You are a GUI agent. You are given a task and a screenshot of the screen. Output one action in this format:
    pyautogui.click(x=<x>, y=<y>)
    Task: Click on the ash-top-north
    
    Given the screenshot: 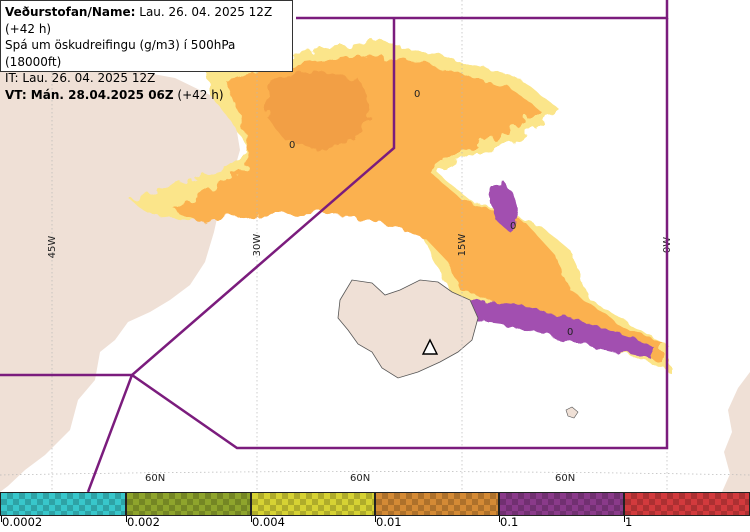 What is the action you would take?
    pyautogui.click(x=505, y=207)
    